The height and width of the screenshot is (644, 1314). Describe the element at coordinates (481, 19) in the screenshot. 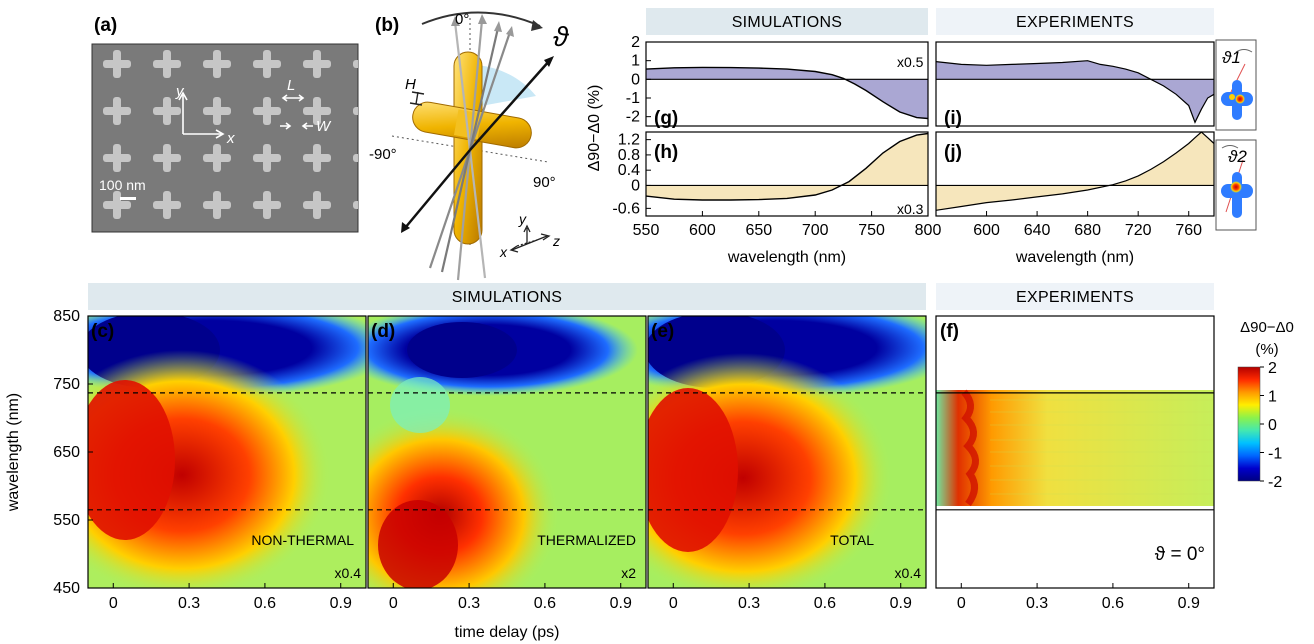

I see `rotation-arrow` at that location.